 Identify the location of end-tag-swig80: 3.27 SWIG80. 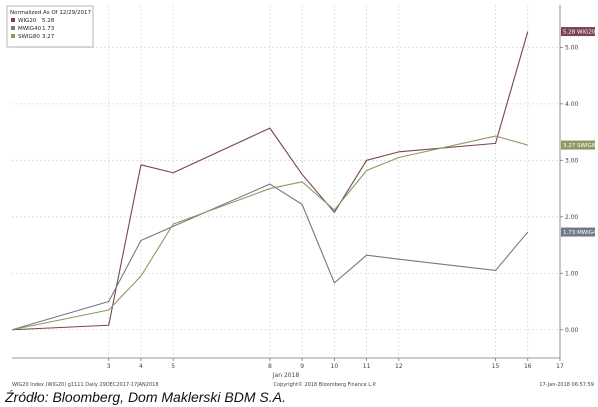
(579, 145).